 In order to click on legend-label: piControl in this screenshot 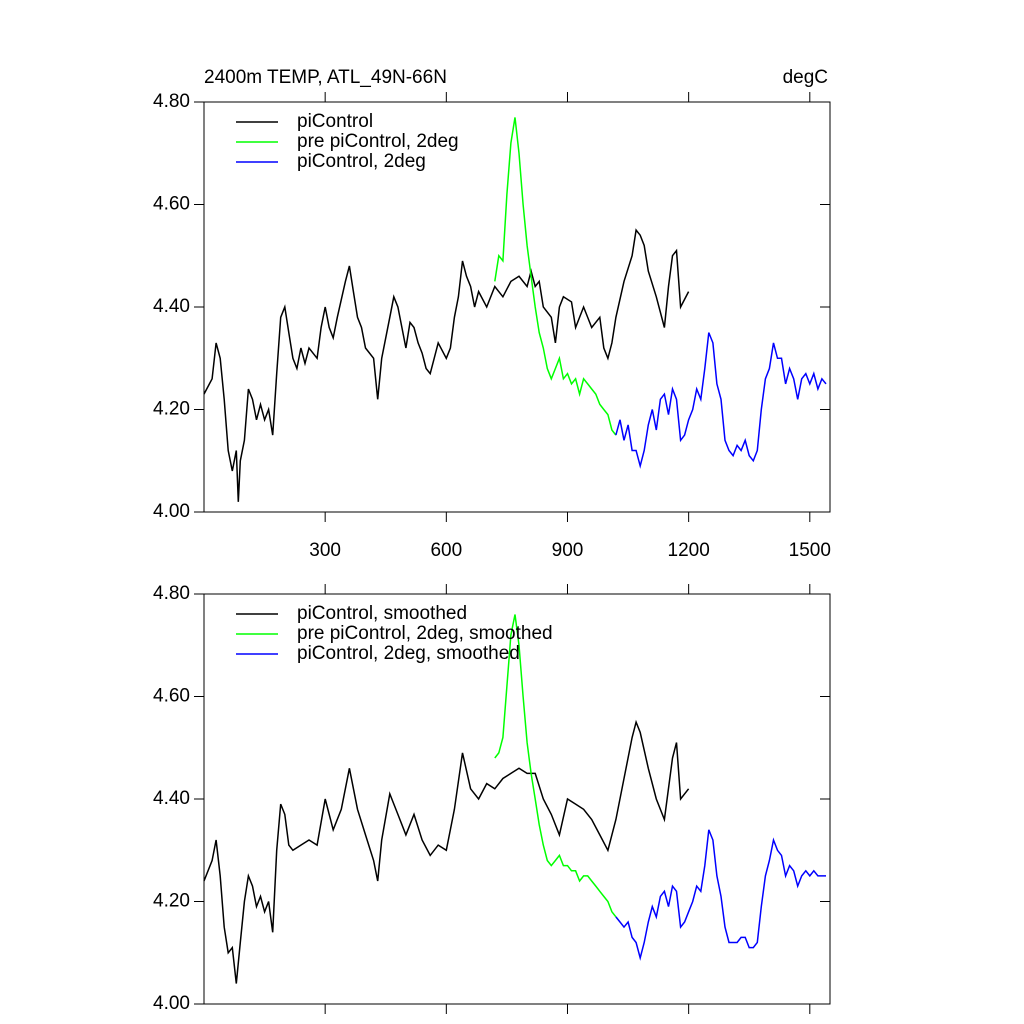, I will do `click(335, 121)`.